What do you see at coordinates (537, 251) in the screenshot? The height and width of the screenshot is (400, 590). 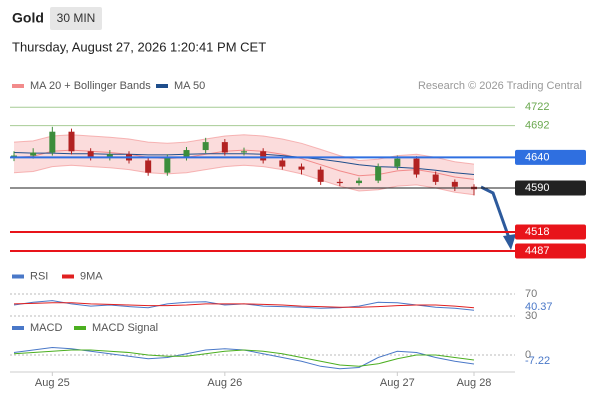 I see `level-label: 4487` at bounding box center [537, 251].